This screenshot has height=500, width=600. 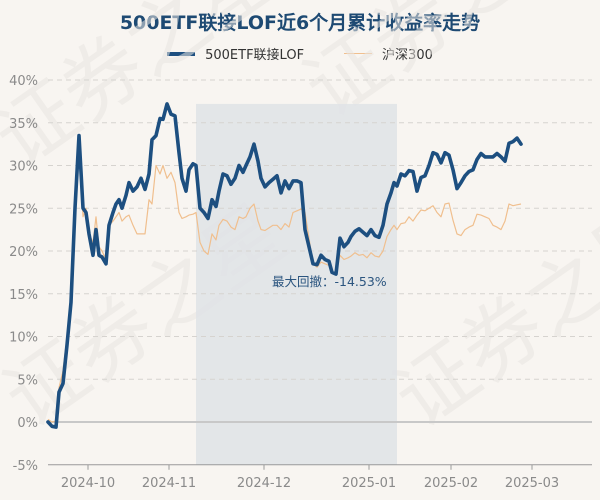 I want to click on max-drawdown-label: 最大回撤：-14.53%, so click(x=329, y=281).